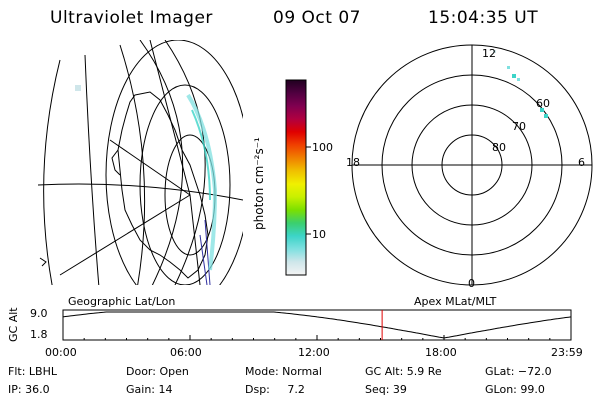  I want to click on altitude-curve, so click(317, 325).